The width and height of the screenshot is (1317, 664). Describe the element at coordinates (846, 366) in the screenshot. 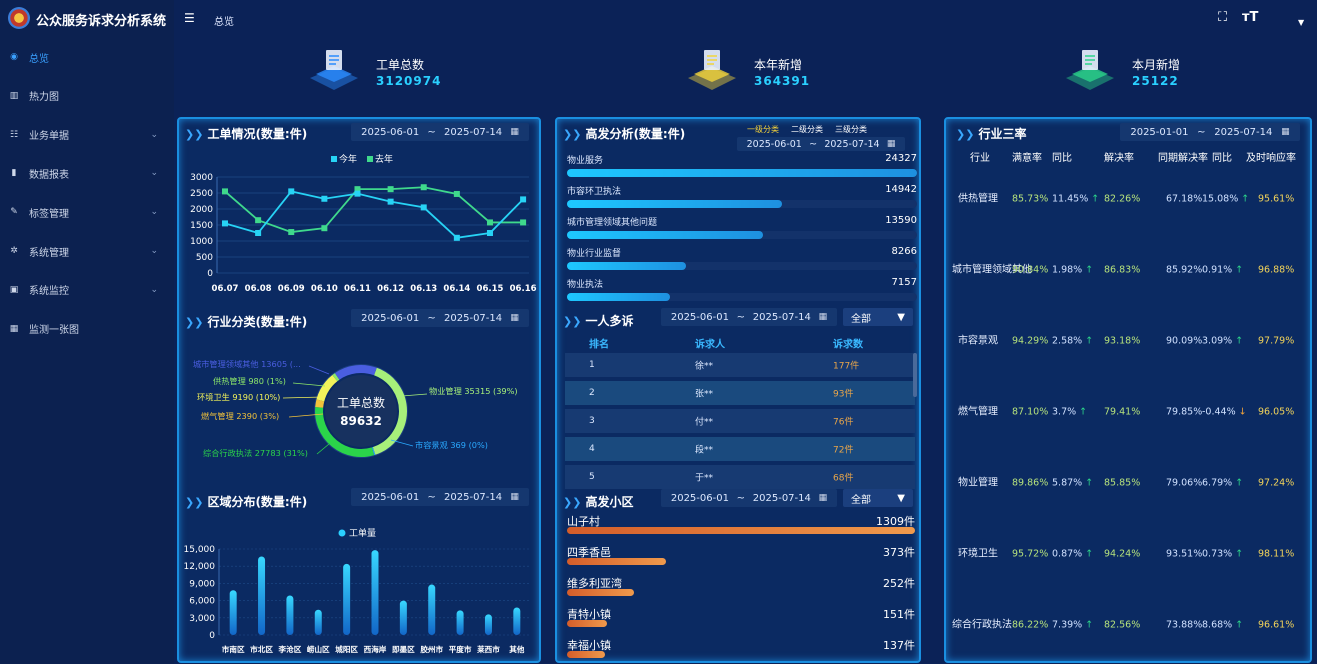

I see `count-cell: 177件` at that location.